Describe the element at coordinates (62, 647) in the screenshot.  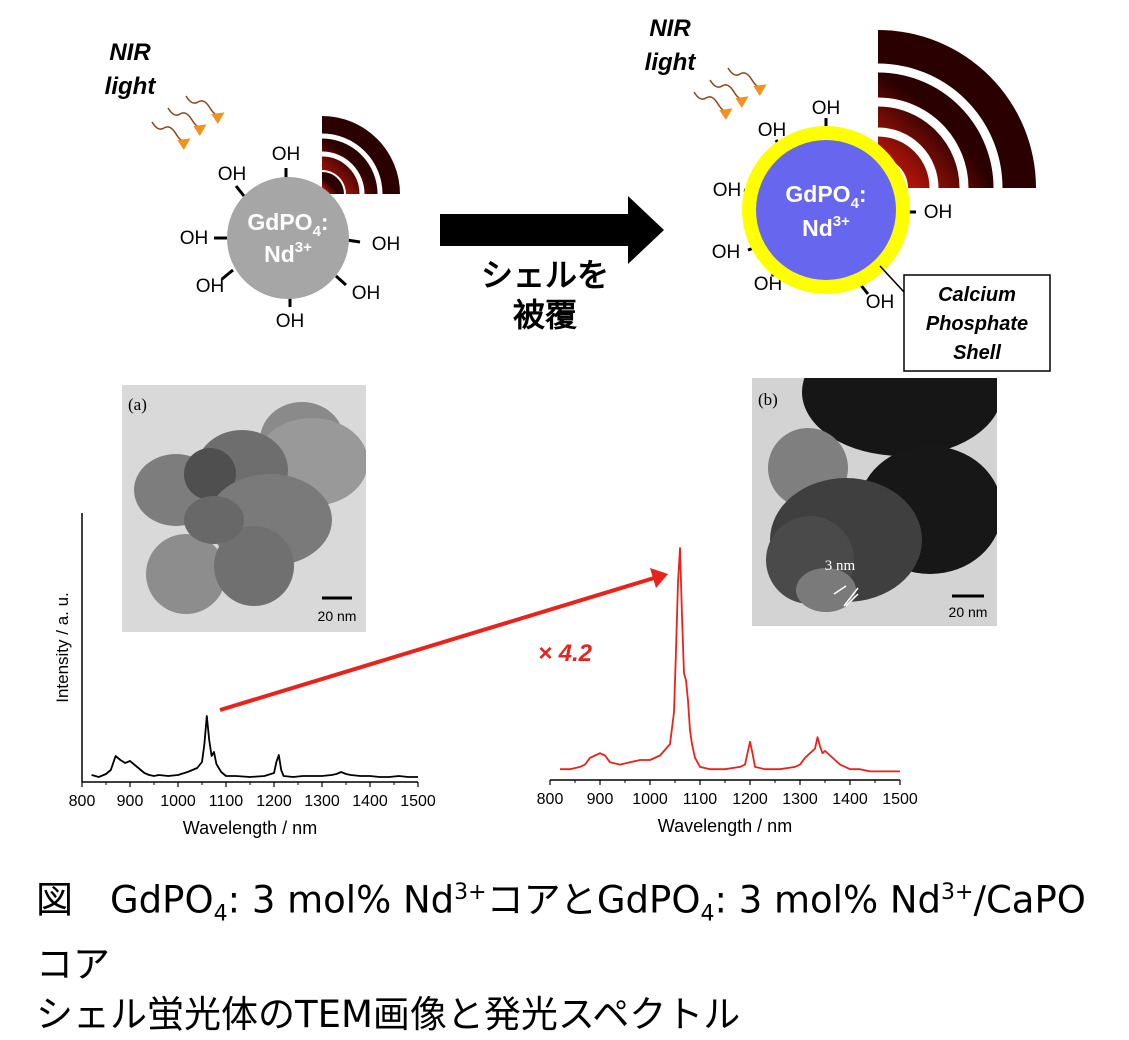
I see `y-axis-label: Intensity / a. u.` at that location.